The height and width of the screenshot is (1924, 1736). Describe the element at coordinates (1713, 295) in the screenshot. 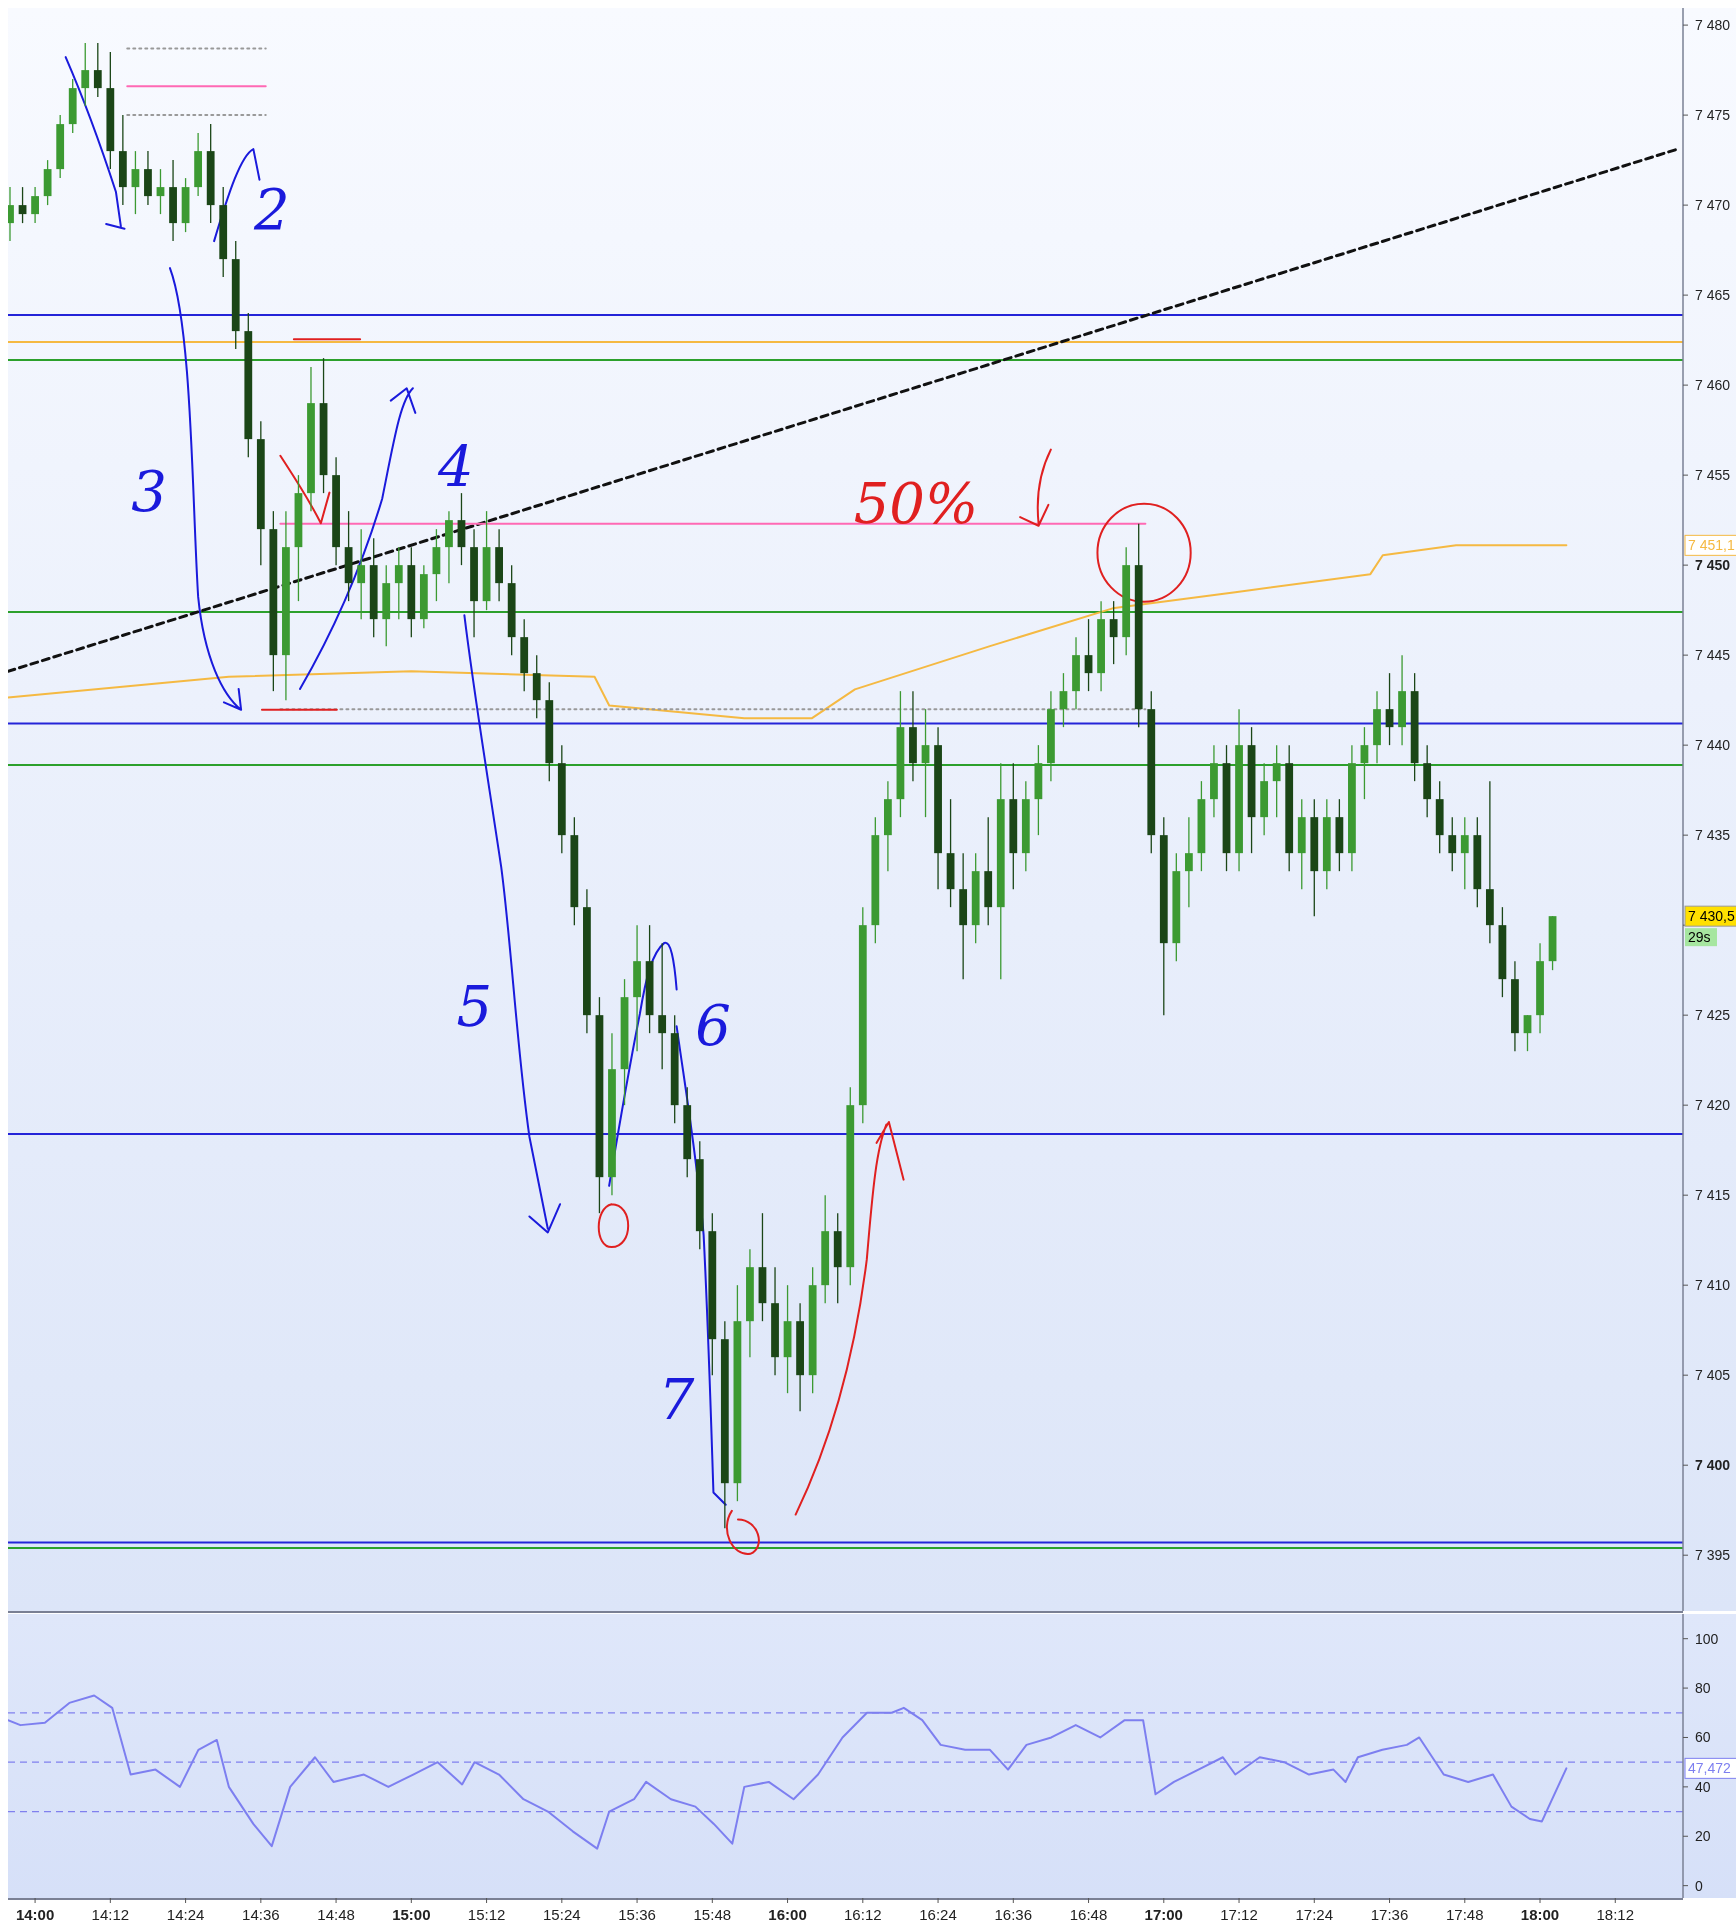

I see `y-tick-label: 7 465` at that location.